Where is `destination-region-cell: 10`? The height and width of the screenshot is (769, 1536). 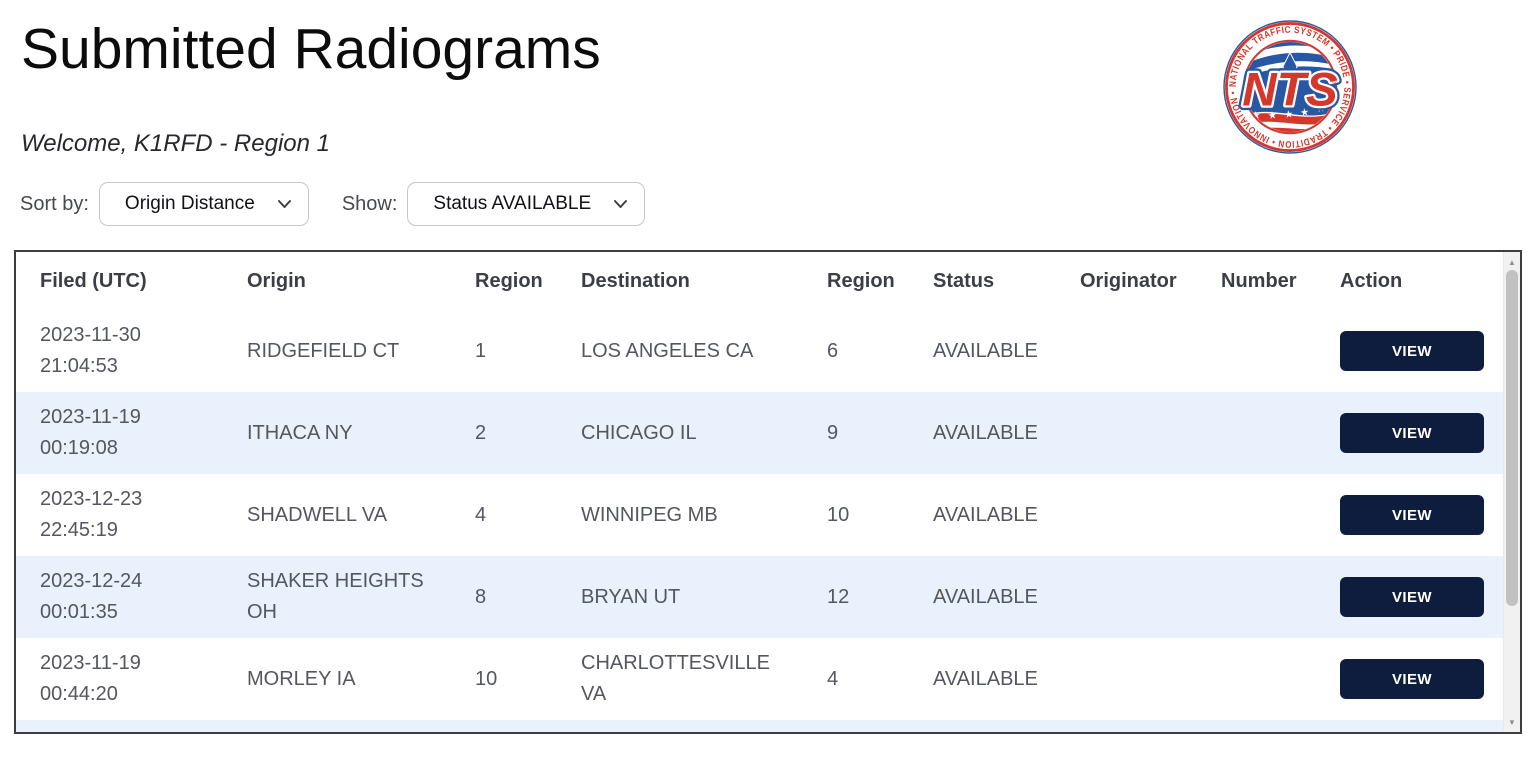
destination-region-cell: 10 is located at coordinates (838, 514).